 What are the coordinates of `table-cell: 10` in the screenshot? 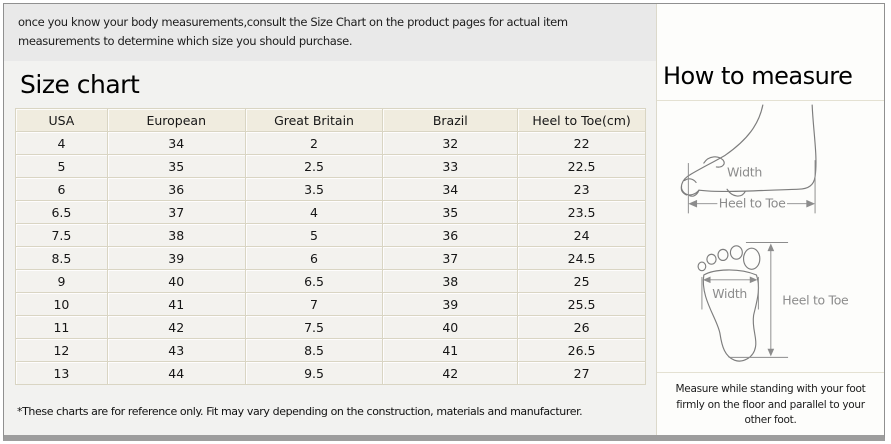 It's located at (61, 304).